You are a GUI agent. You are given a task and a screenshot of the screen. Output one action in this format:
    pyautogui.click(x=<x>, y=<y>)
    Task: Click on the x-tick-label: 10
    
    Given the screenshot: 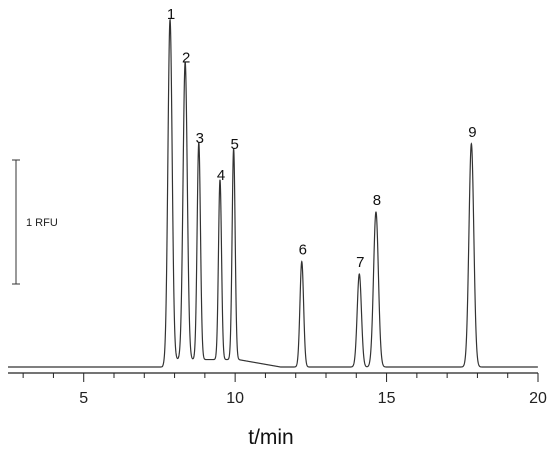 What is the action you would take?
    pyautogui.click(x=235, y=398)
    